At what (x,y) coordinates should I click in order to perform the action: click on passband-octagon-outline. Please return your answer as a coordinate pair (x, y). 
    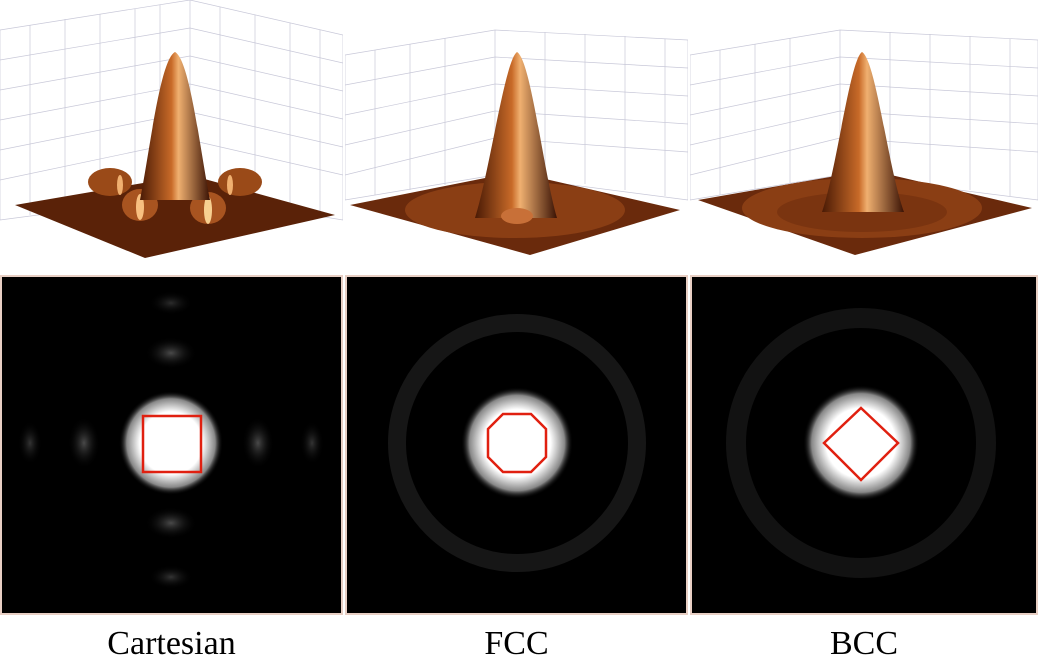
    Looking at the image, I should click on (517, 443).